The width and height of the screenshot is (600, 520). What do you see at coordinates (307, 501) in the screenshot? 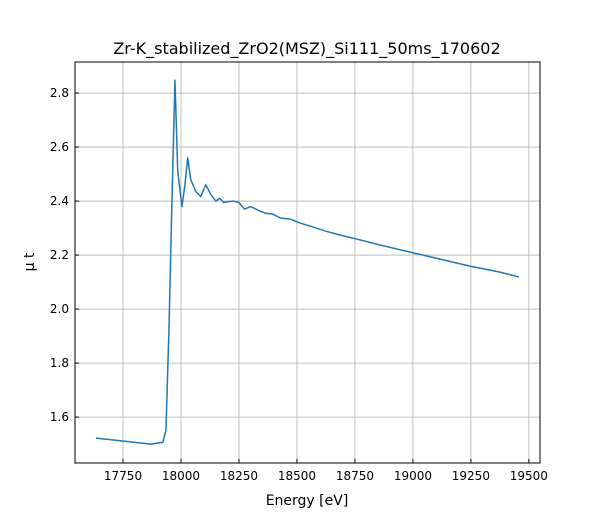
I see `x-axis-label: Energy [eV]` at bounding box center [307, 501].